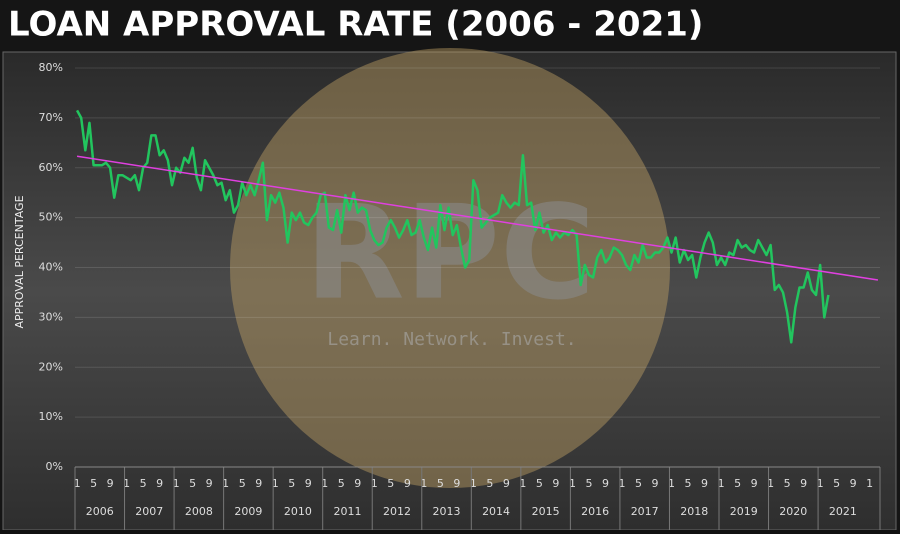  Describe the element at coordinates (546, 511) in the screenshot. I see `year-label: 2015` at that location.